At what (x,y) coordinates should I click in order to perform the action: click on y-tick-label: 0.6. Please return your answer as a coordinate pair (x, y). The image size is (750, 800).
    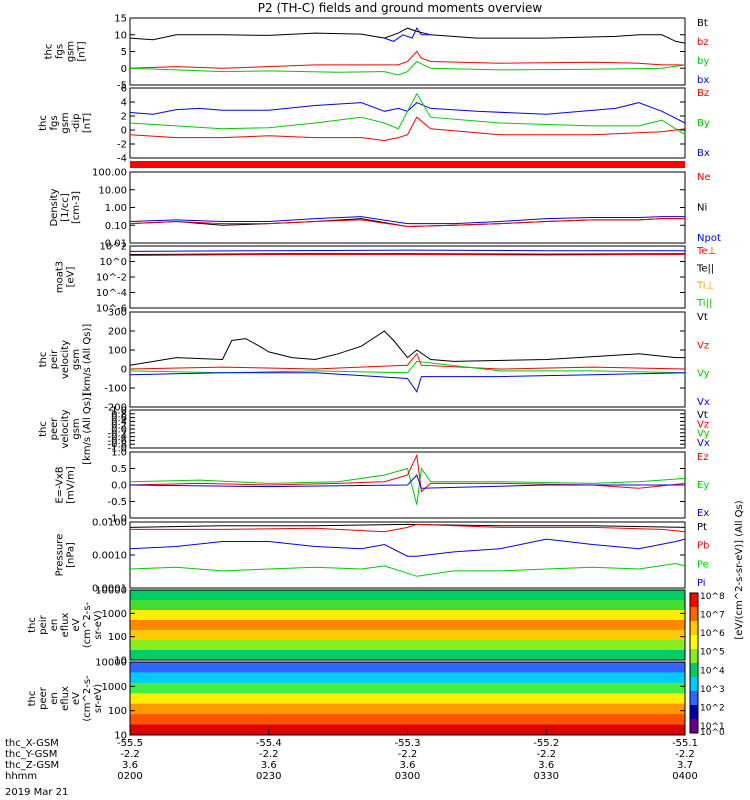
    Looking at the image, I should click on (119, 418).